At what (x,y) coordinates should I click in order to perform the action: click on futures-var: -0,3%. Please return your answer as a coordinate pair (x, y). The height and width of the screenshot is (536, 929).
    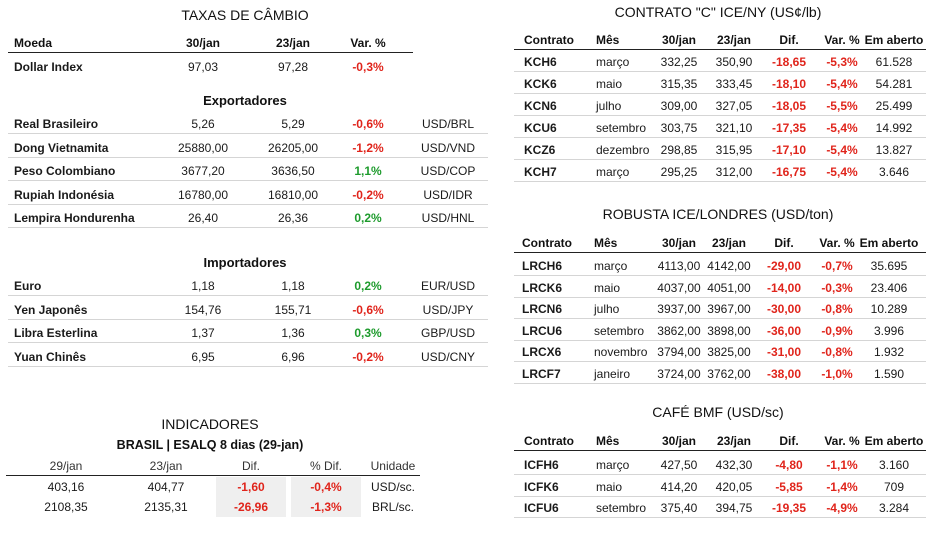
    Looking at the image, I should click on (837, 287).